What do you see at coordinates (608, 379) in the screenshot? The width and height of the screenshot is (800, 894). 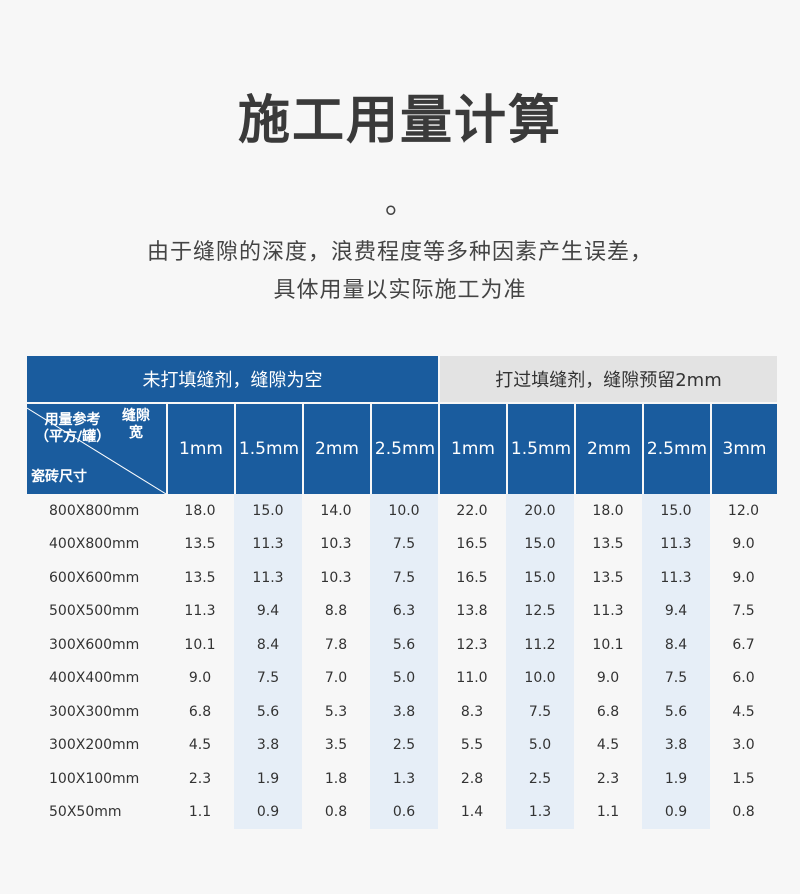 I see `group-filled-header: 打过填缝剂，缝隙预留2mm` at bounding box center [608, 379].